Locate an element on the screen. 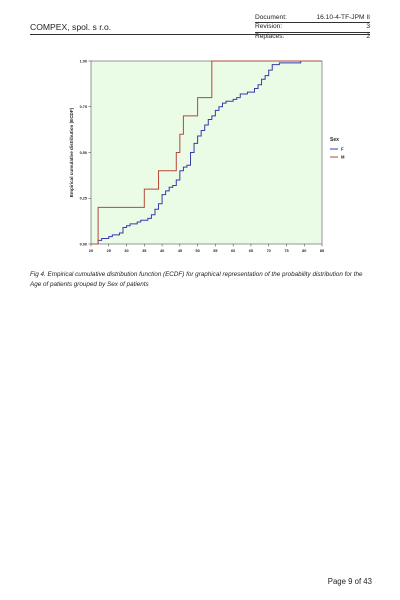  x-tick-label: 65 is located at coordinates (251, 251).